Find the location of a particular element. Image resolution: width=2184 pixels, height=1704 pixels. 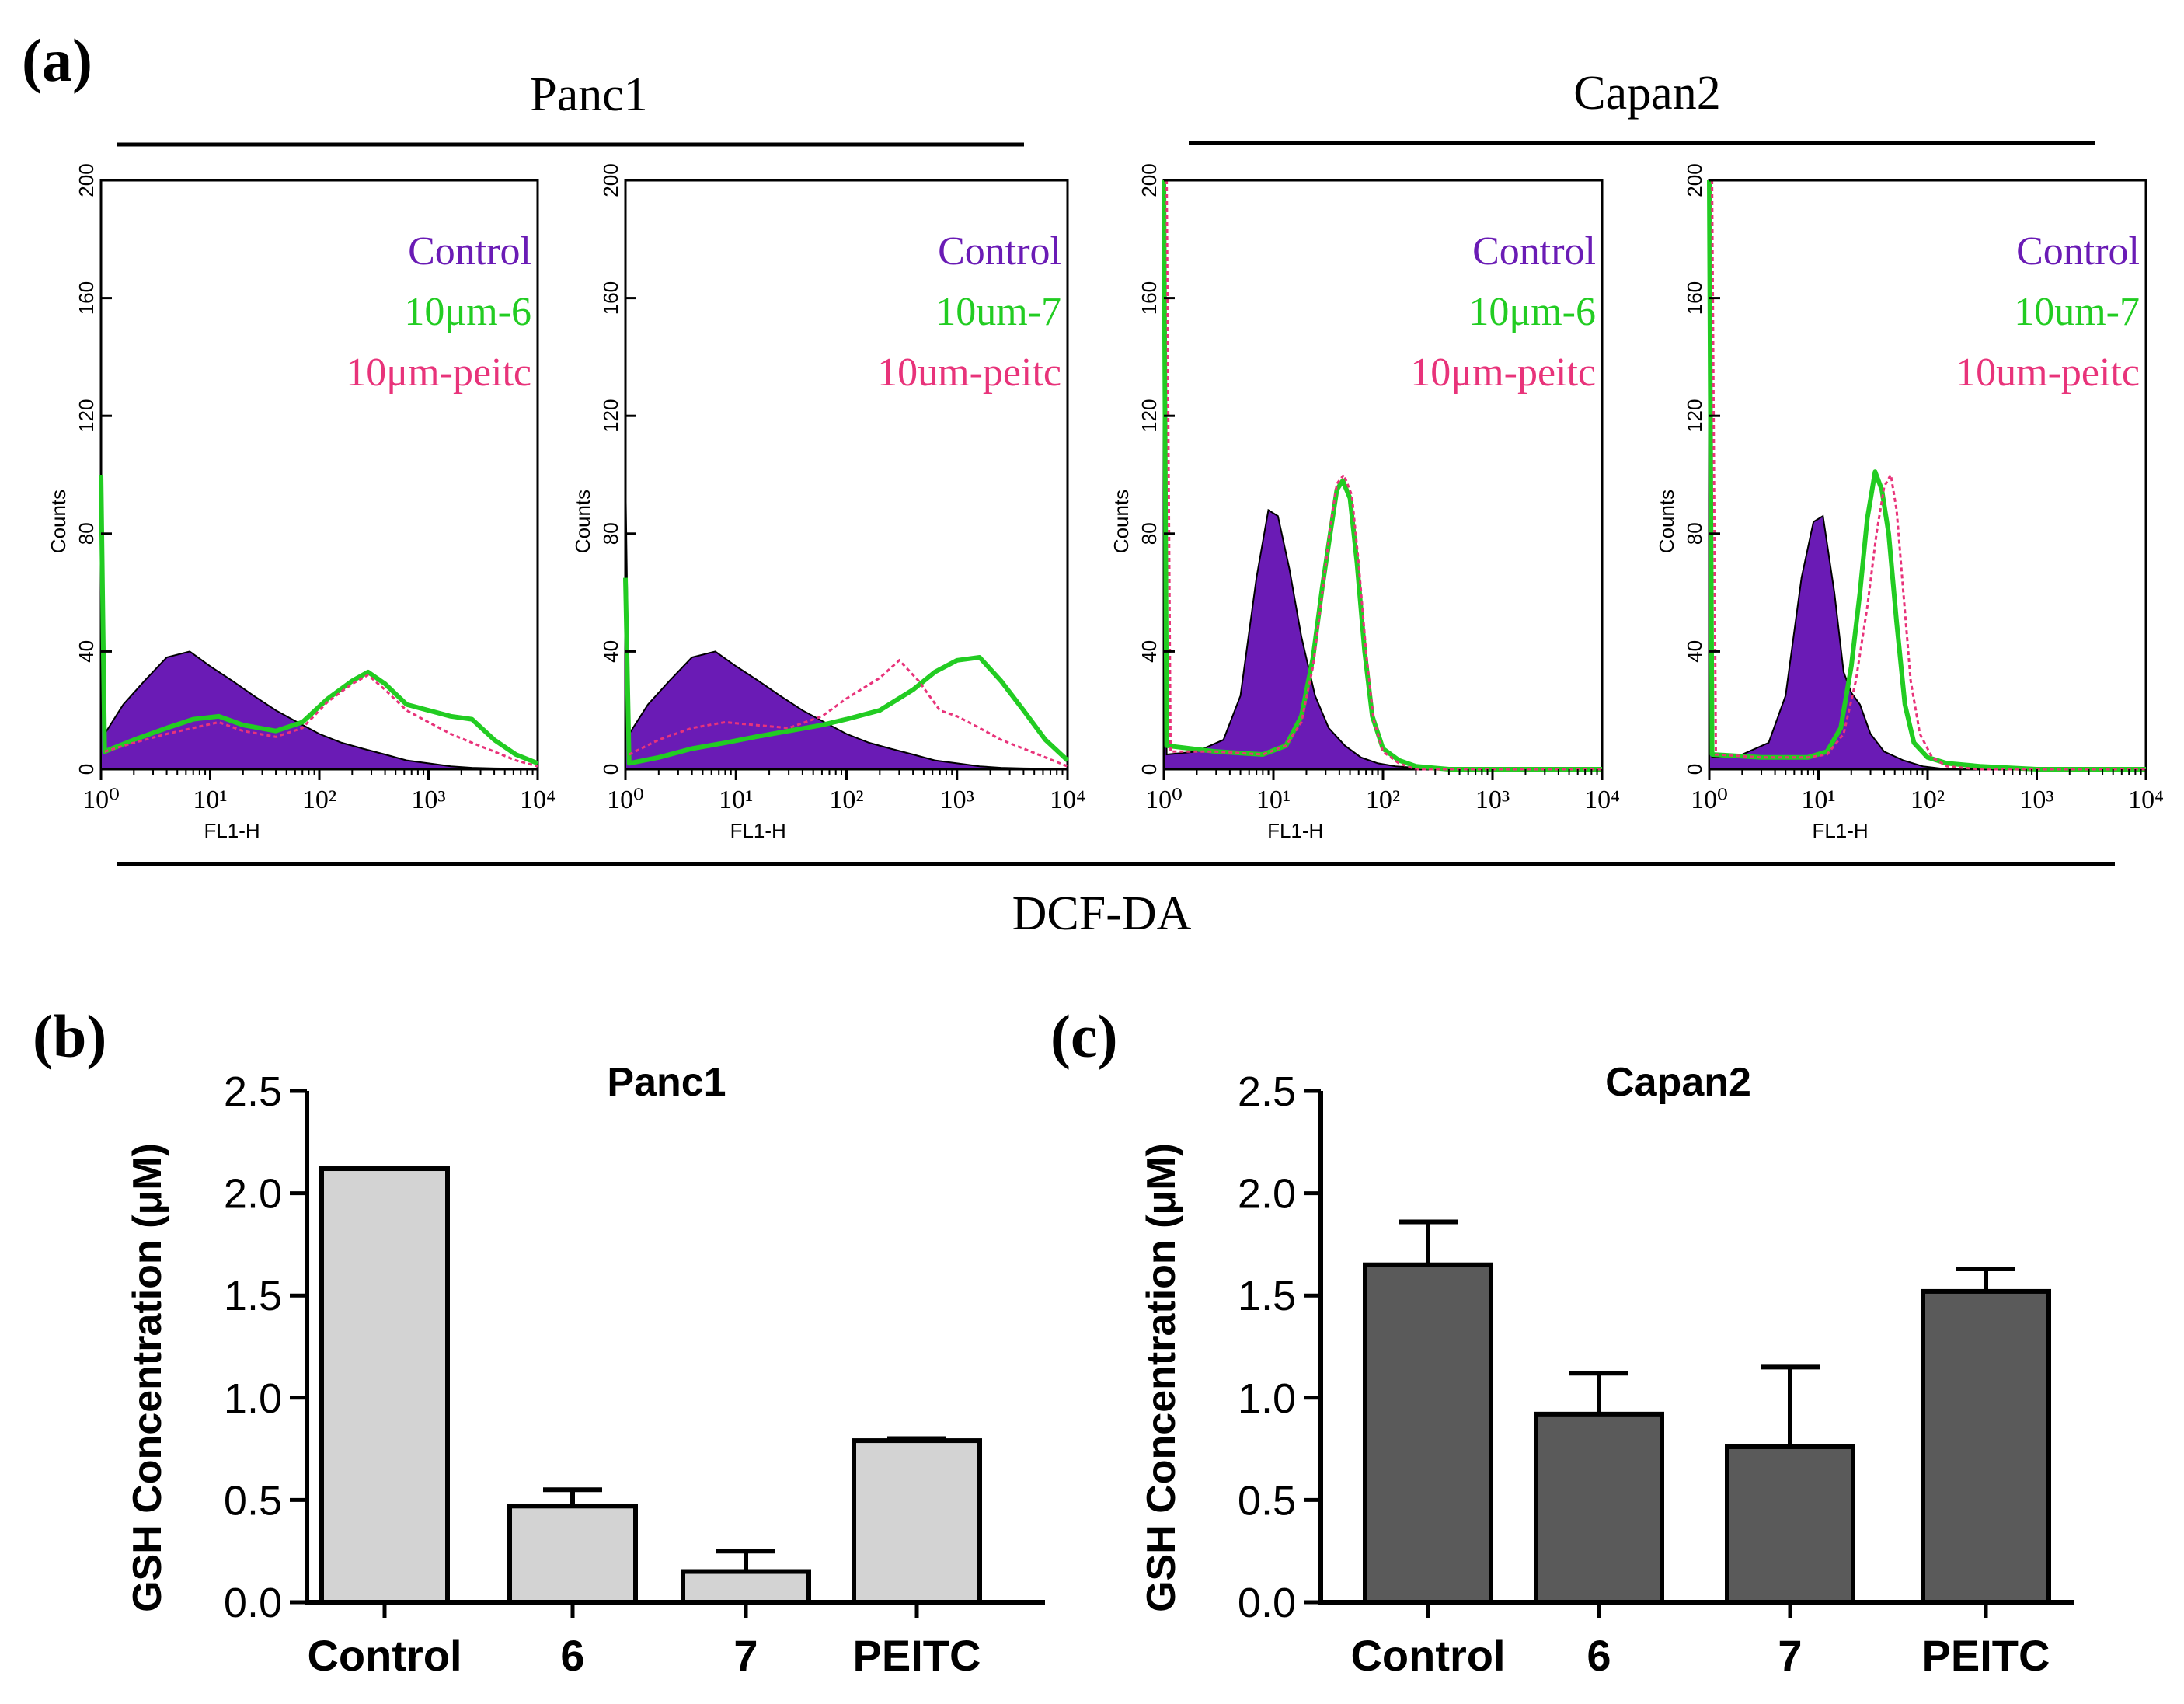

hist4-xlabel: FL1-H is located at coordinates (1840, 830).